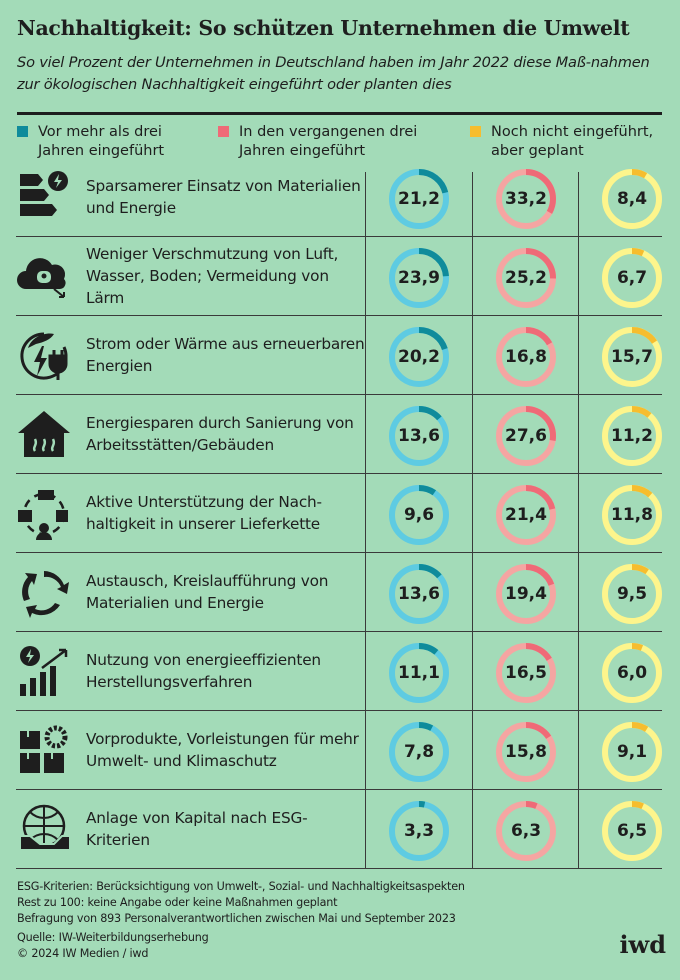 Image resolution: width=680 pixels, height=980 pixels. What do you see at coordinates (102, 142) in the screenshot?
I see `legend-item-1: Vor mehr als drei Jahren eingeführt` at bounding box center [102, 142].